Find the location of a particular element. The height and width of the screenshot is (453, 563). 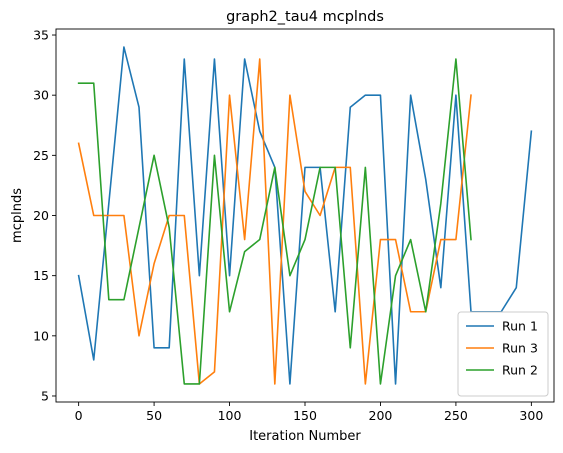

y-tick-label: 25 is located at coordinates (41, 155).